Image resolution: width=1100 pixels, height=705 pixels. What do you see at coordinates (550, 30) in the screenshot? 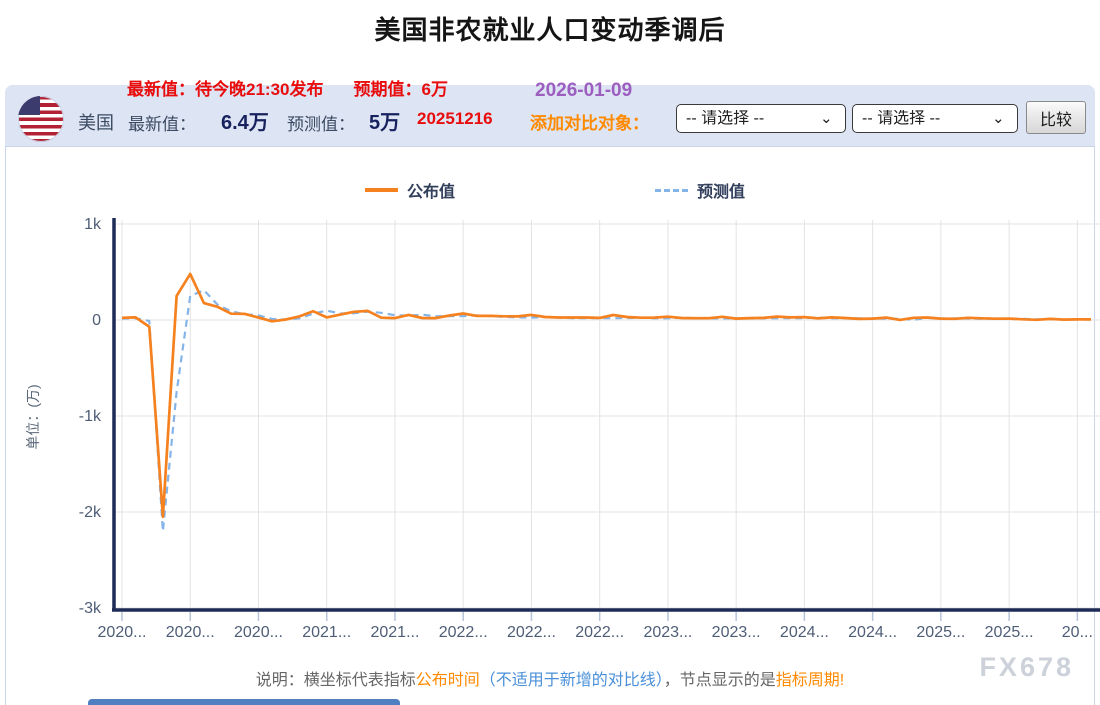
I see `page-title: 美国非农就业人口变动季调后` at bounding box center [550, 30].